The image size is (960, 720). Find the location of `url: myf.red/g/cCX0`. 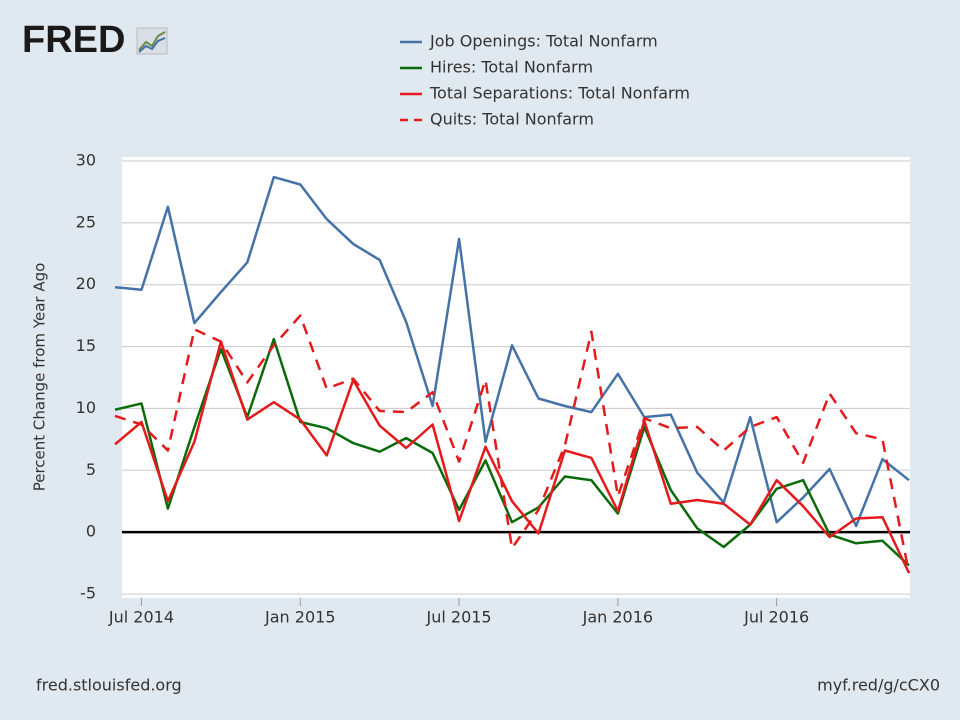

url: myf.red/g/cCX0 is located at coordinates (878, 685).